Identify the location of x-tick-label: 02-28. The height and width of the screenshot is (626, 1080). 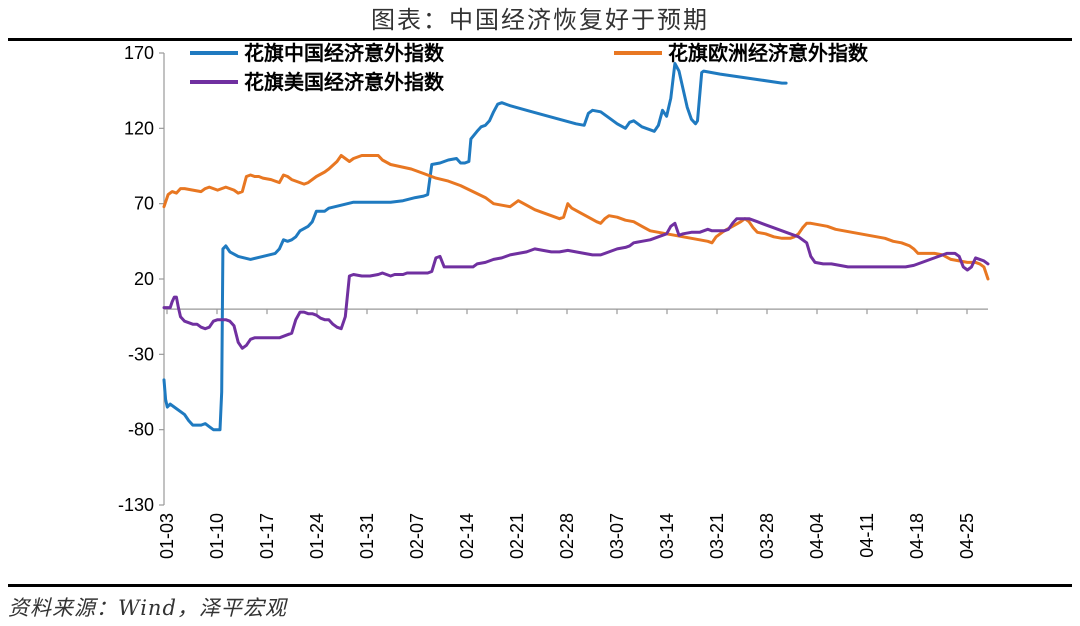
(567, 536).